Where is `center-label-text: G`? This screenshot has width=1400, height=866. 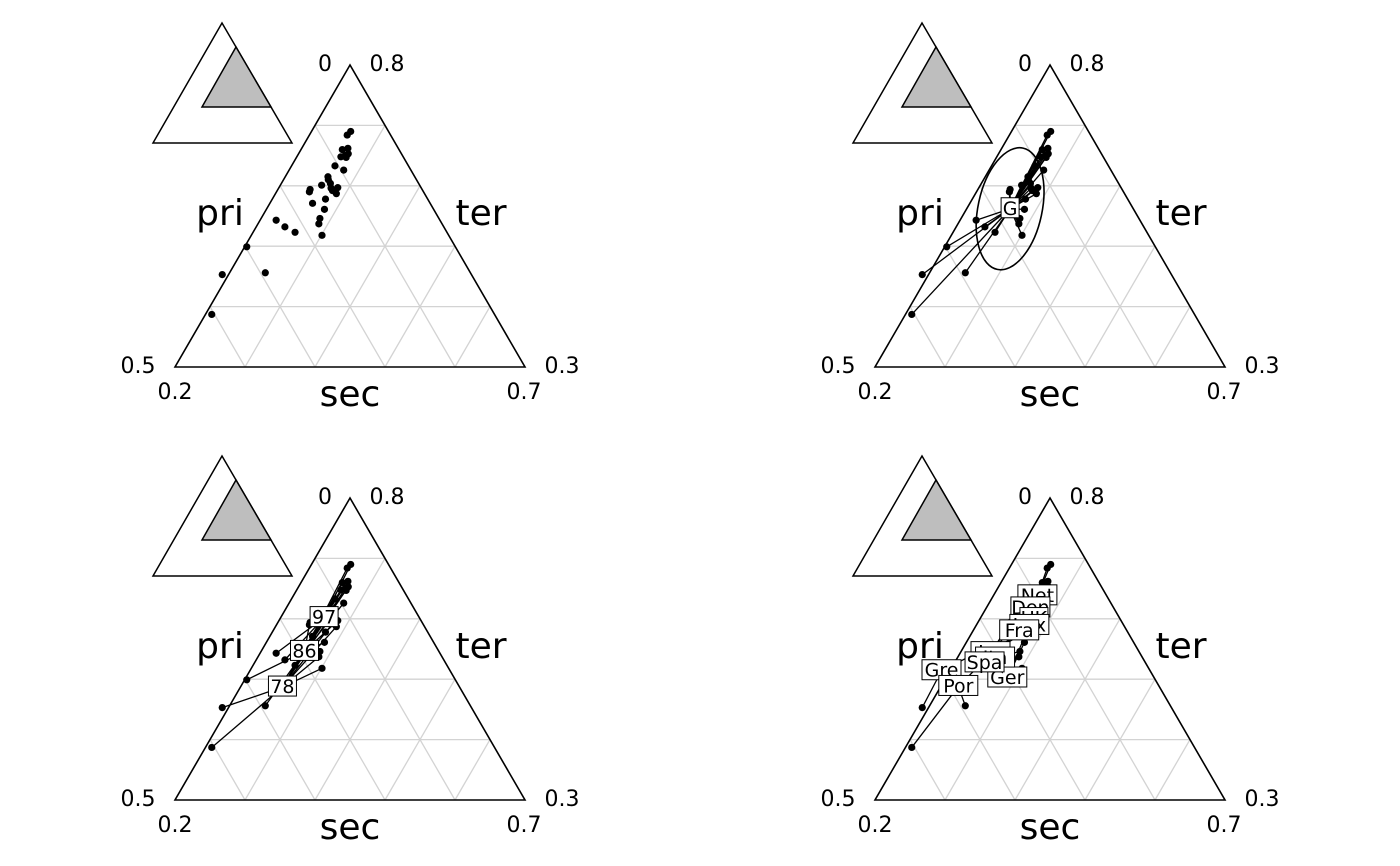 center-label-text: G is located at coordinates (1010, 209).